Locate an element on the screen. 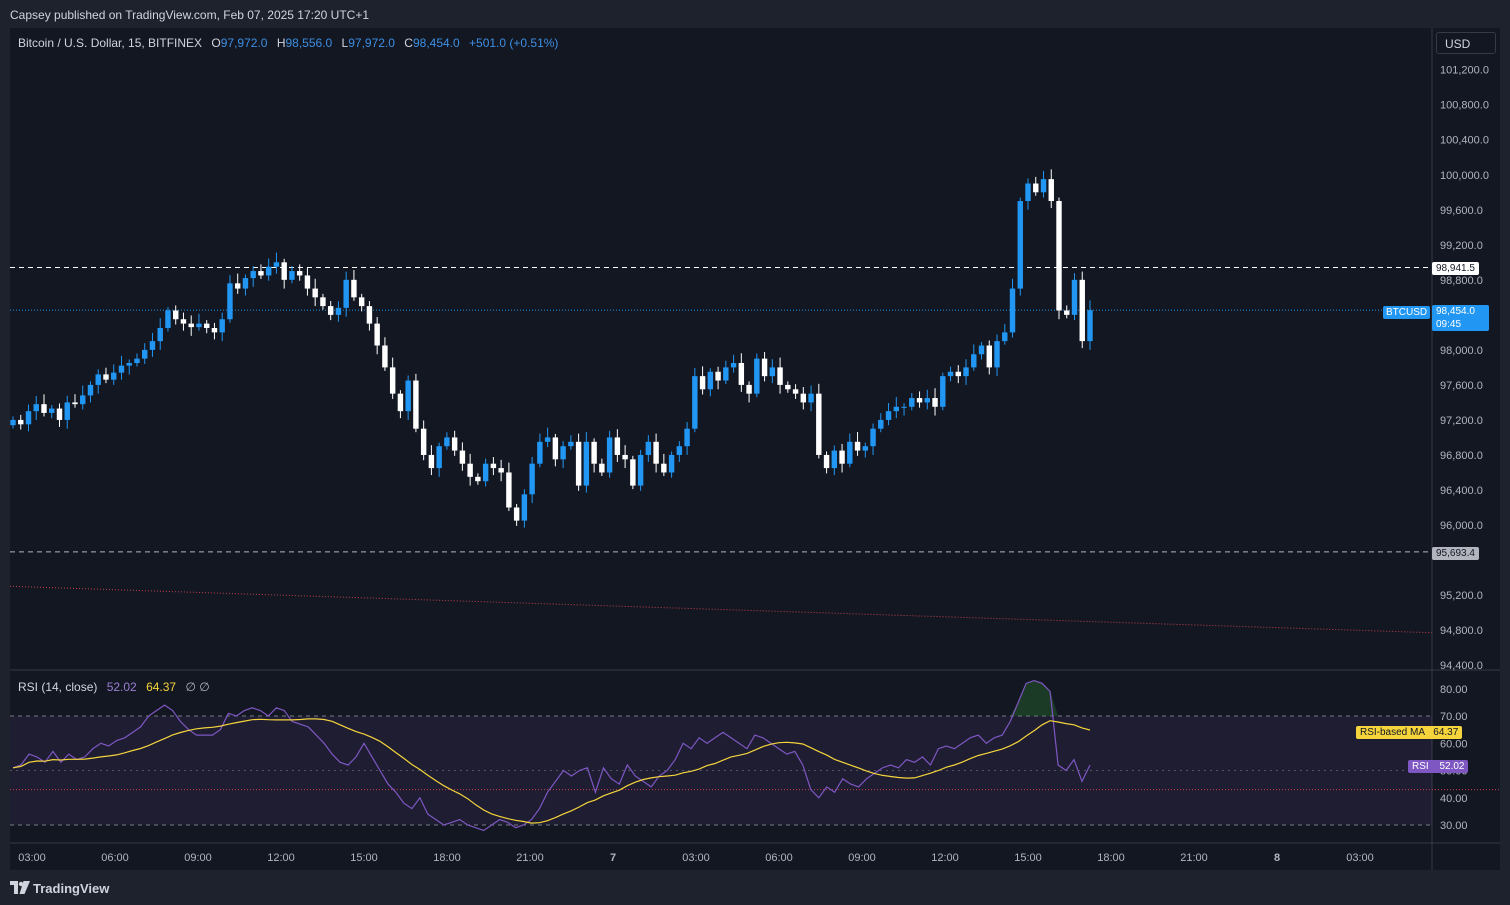 This screenshot has width=1510, height=905. rsi-tag: RSI 52.02 is located at coordinates (1438, 766).